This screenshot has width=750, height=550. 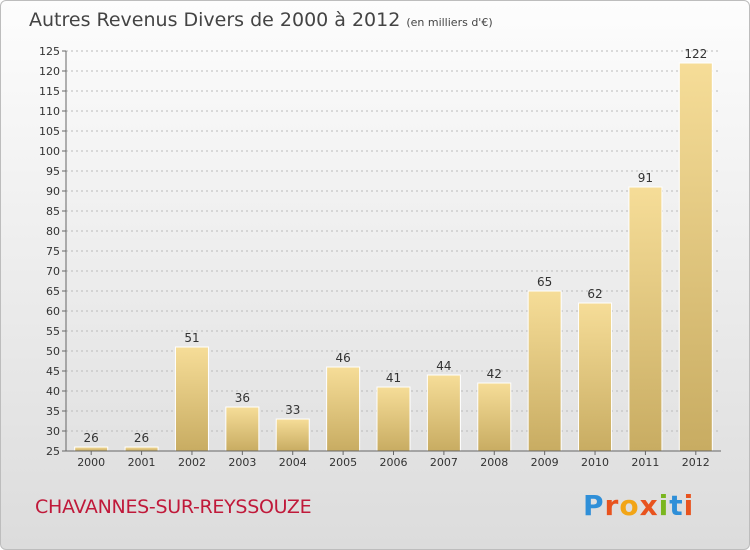 I want to click on proxiti-logo: Proxiti, so click(x=638, y=505).